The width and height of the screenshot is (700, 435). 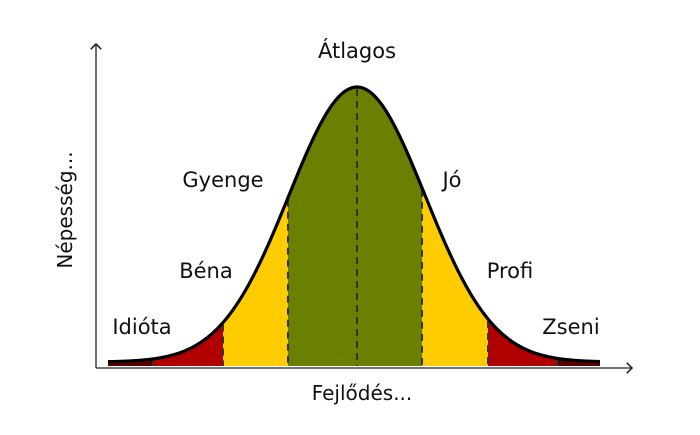 I want to click on label-bena: Béna, so click(x=206, y=271).